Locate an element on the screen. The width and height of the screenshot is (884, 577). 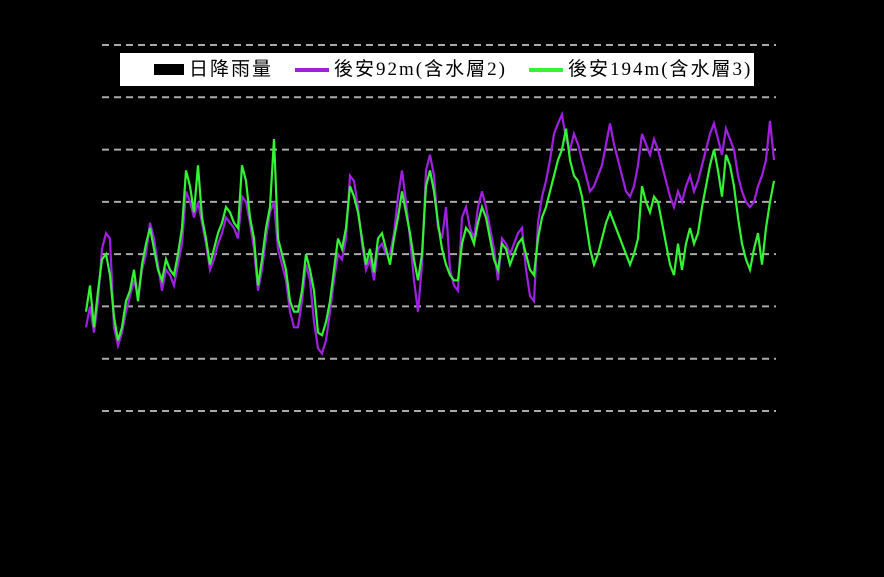
legend-item-well-194m: 後安194m(含水層3) is located at coordinates (640, 69).